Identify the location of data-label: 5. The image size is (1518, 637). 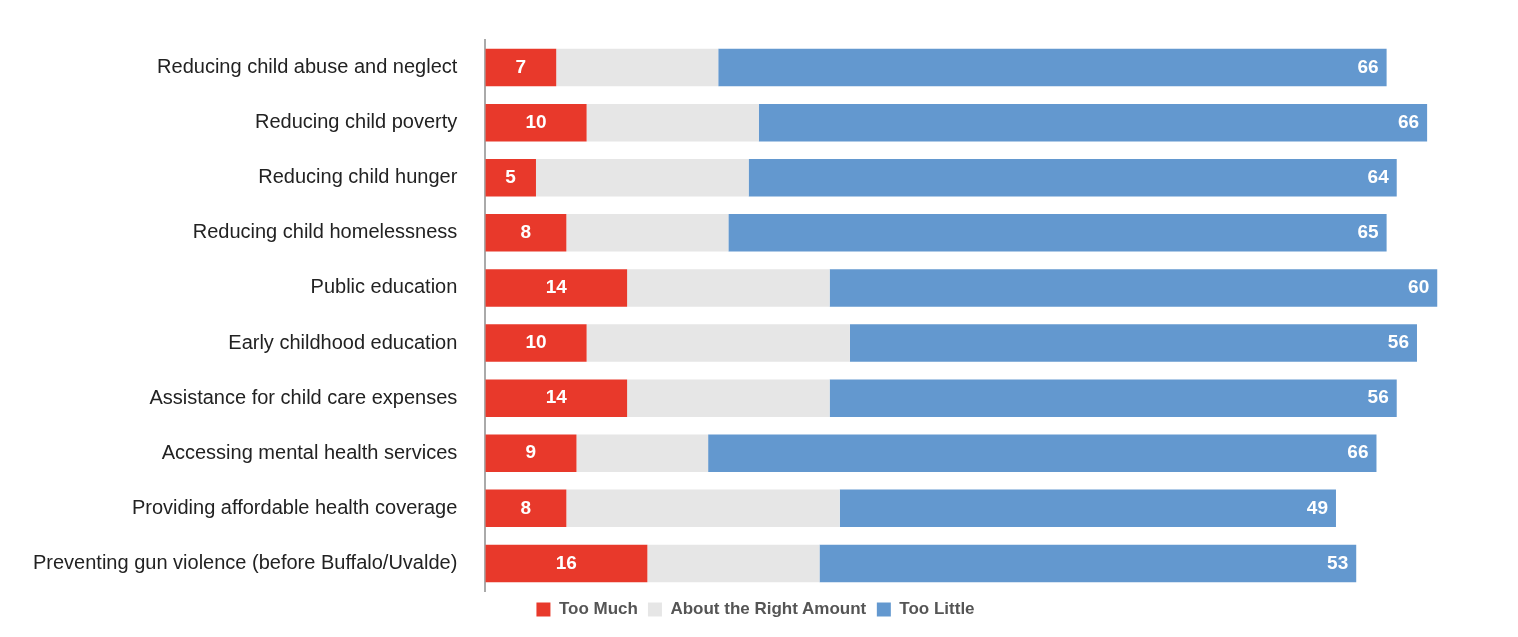
(511, 176).